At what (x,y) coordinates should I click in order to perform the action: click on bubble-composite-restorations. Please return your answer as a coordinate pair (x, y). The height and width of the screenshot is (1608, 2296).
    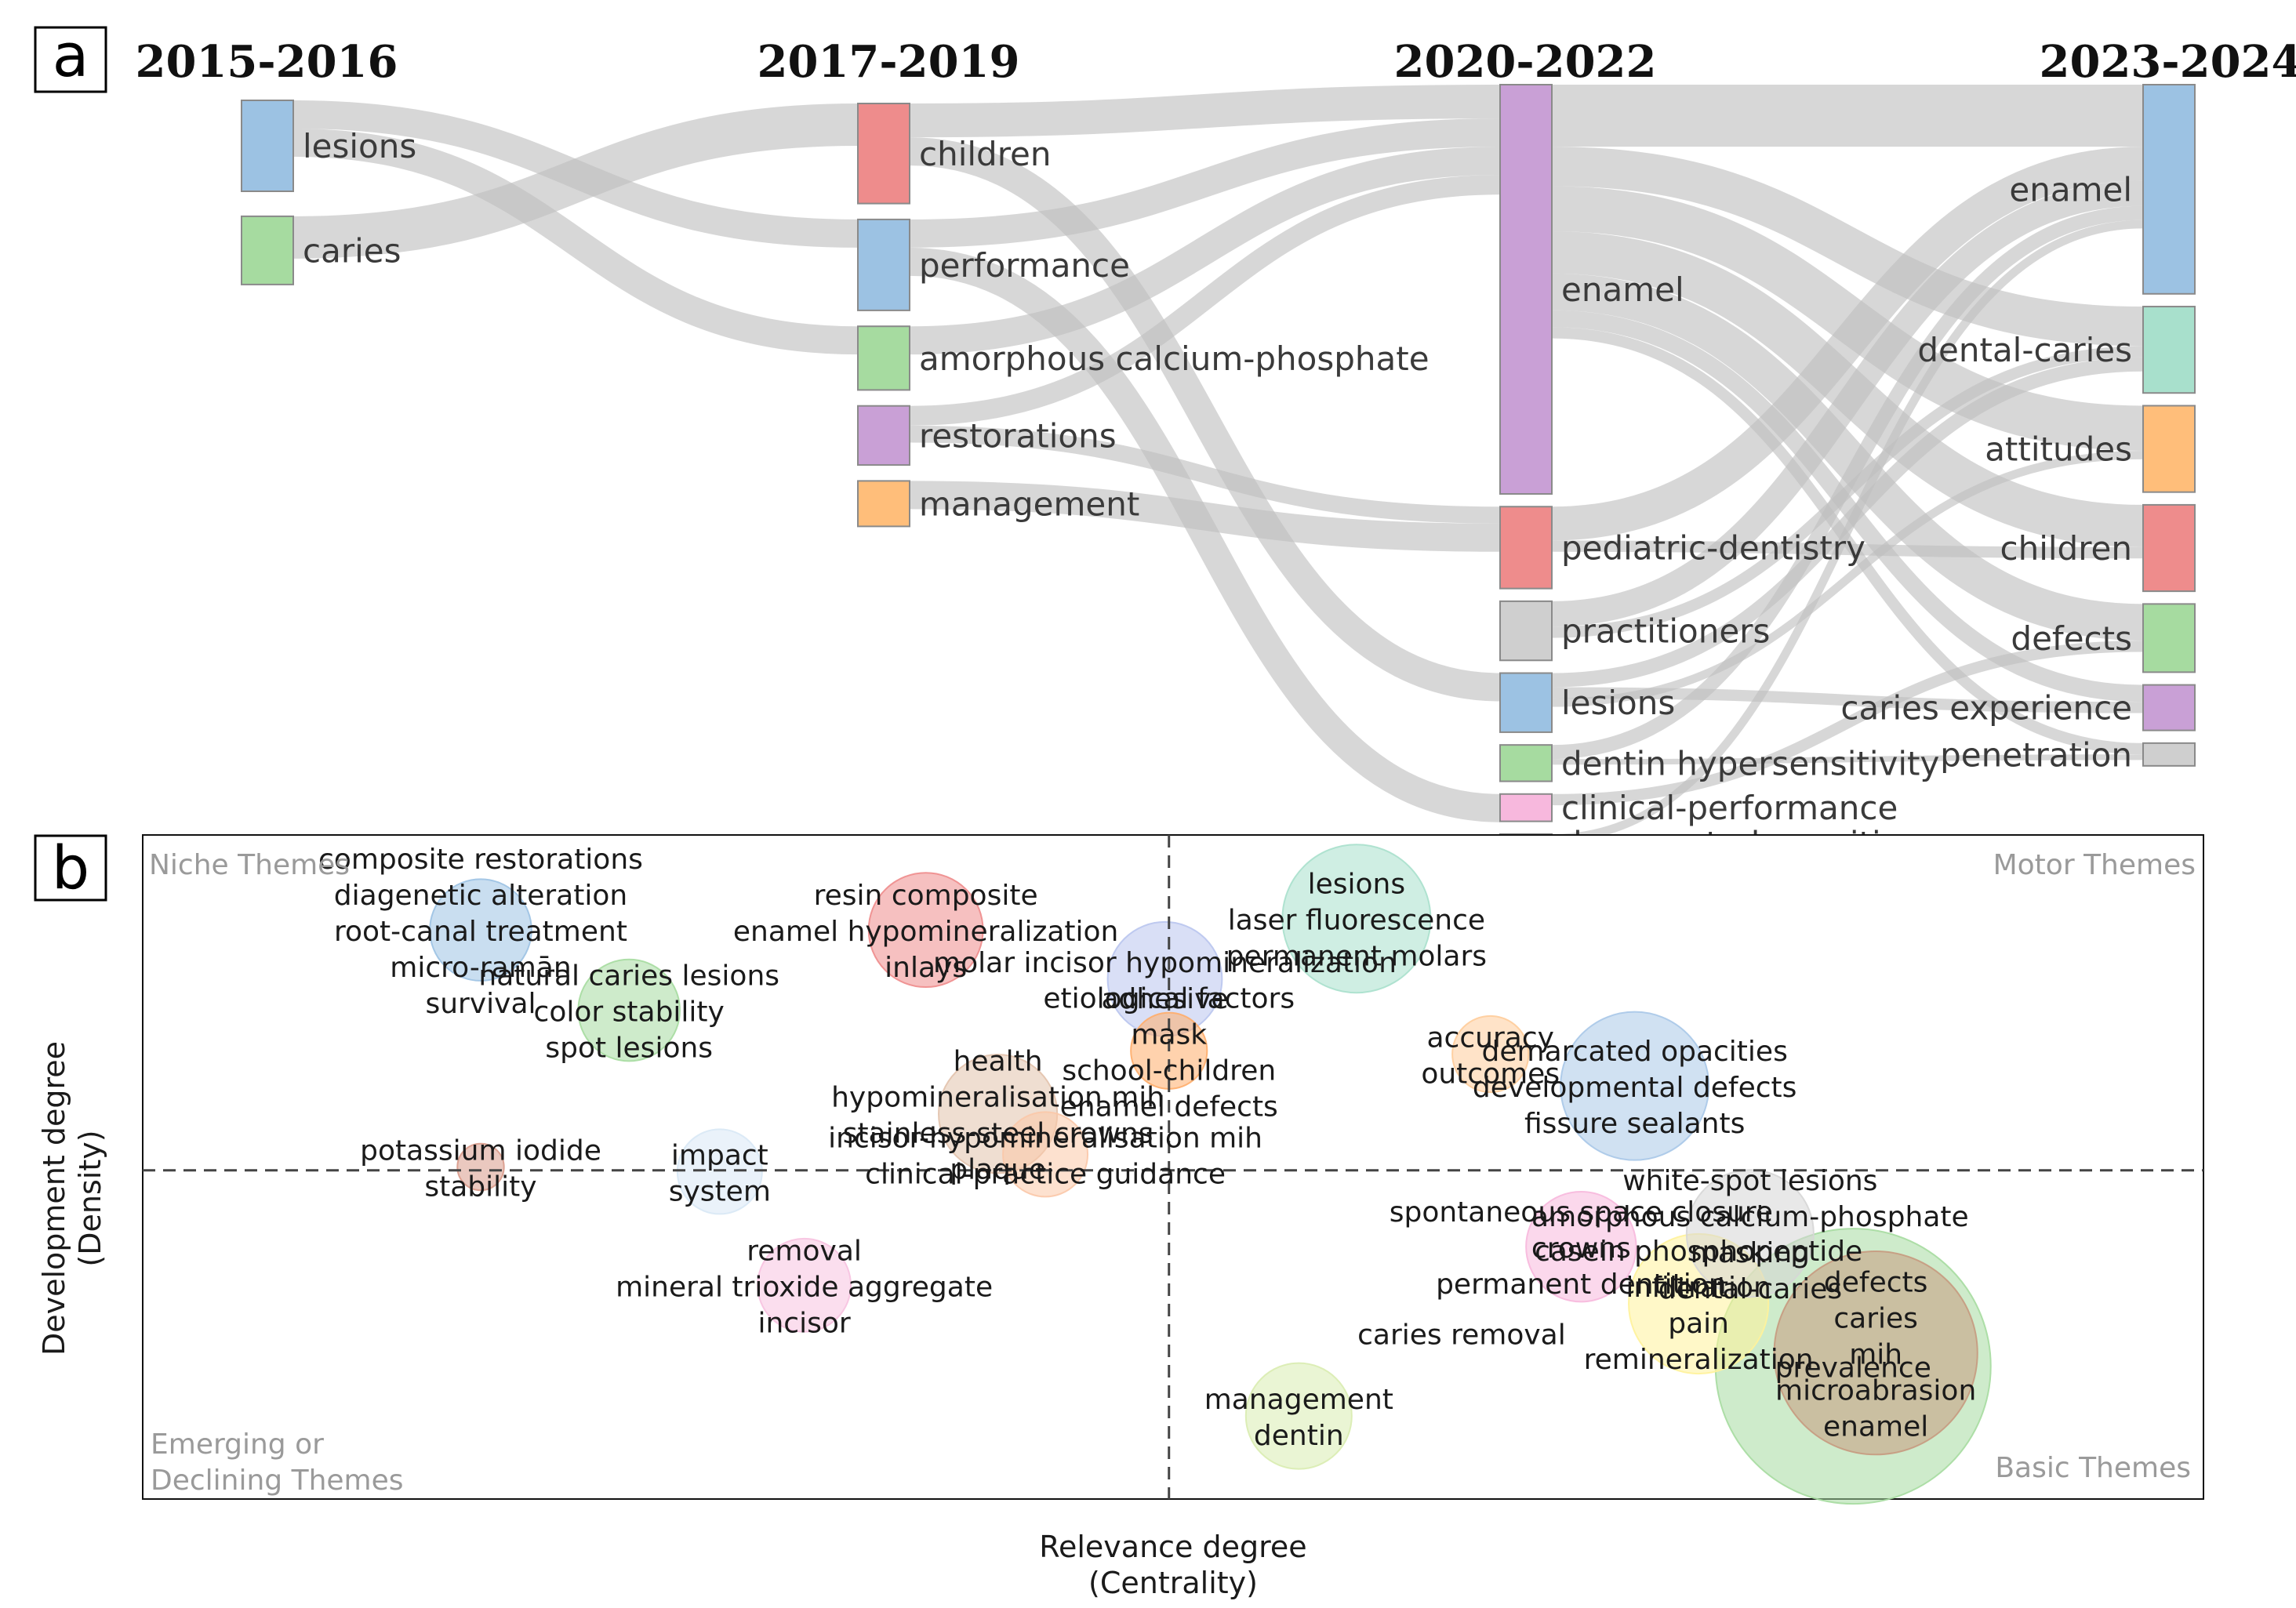
    Looking at the image, I should click on (480, 930).